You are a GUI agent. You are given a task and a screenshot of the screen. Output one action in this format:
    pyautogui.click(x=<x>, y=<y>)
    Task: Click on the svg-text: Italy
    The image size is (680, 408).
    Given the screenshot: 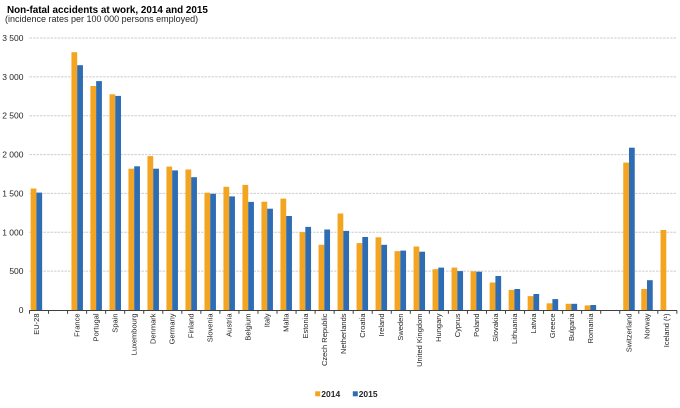 What is the action you would take?
    pyautogui.click(x=267, y=320)
    